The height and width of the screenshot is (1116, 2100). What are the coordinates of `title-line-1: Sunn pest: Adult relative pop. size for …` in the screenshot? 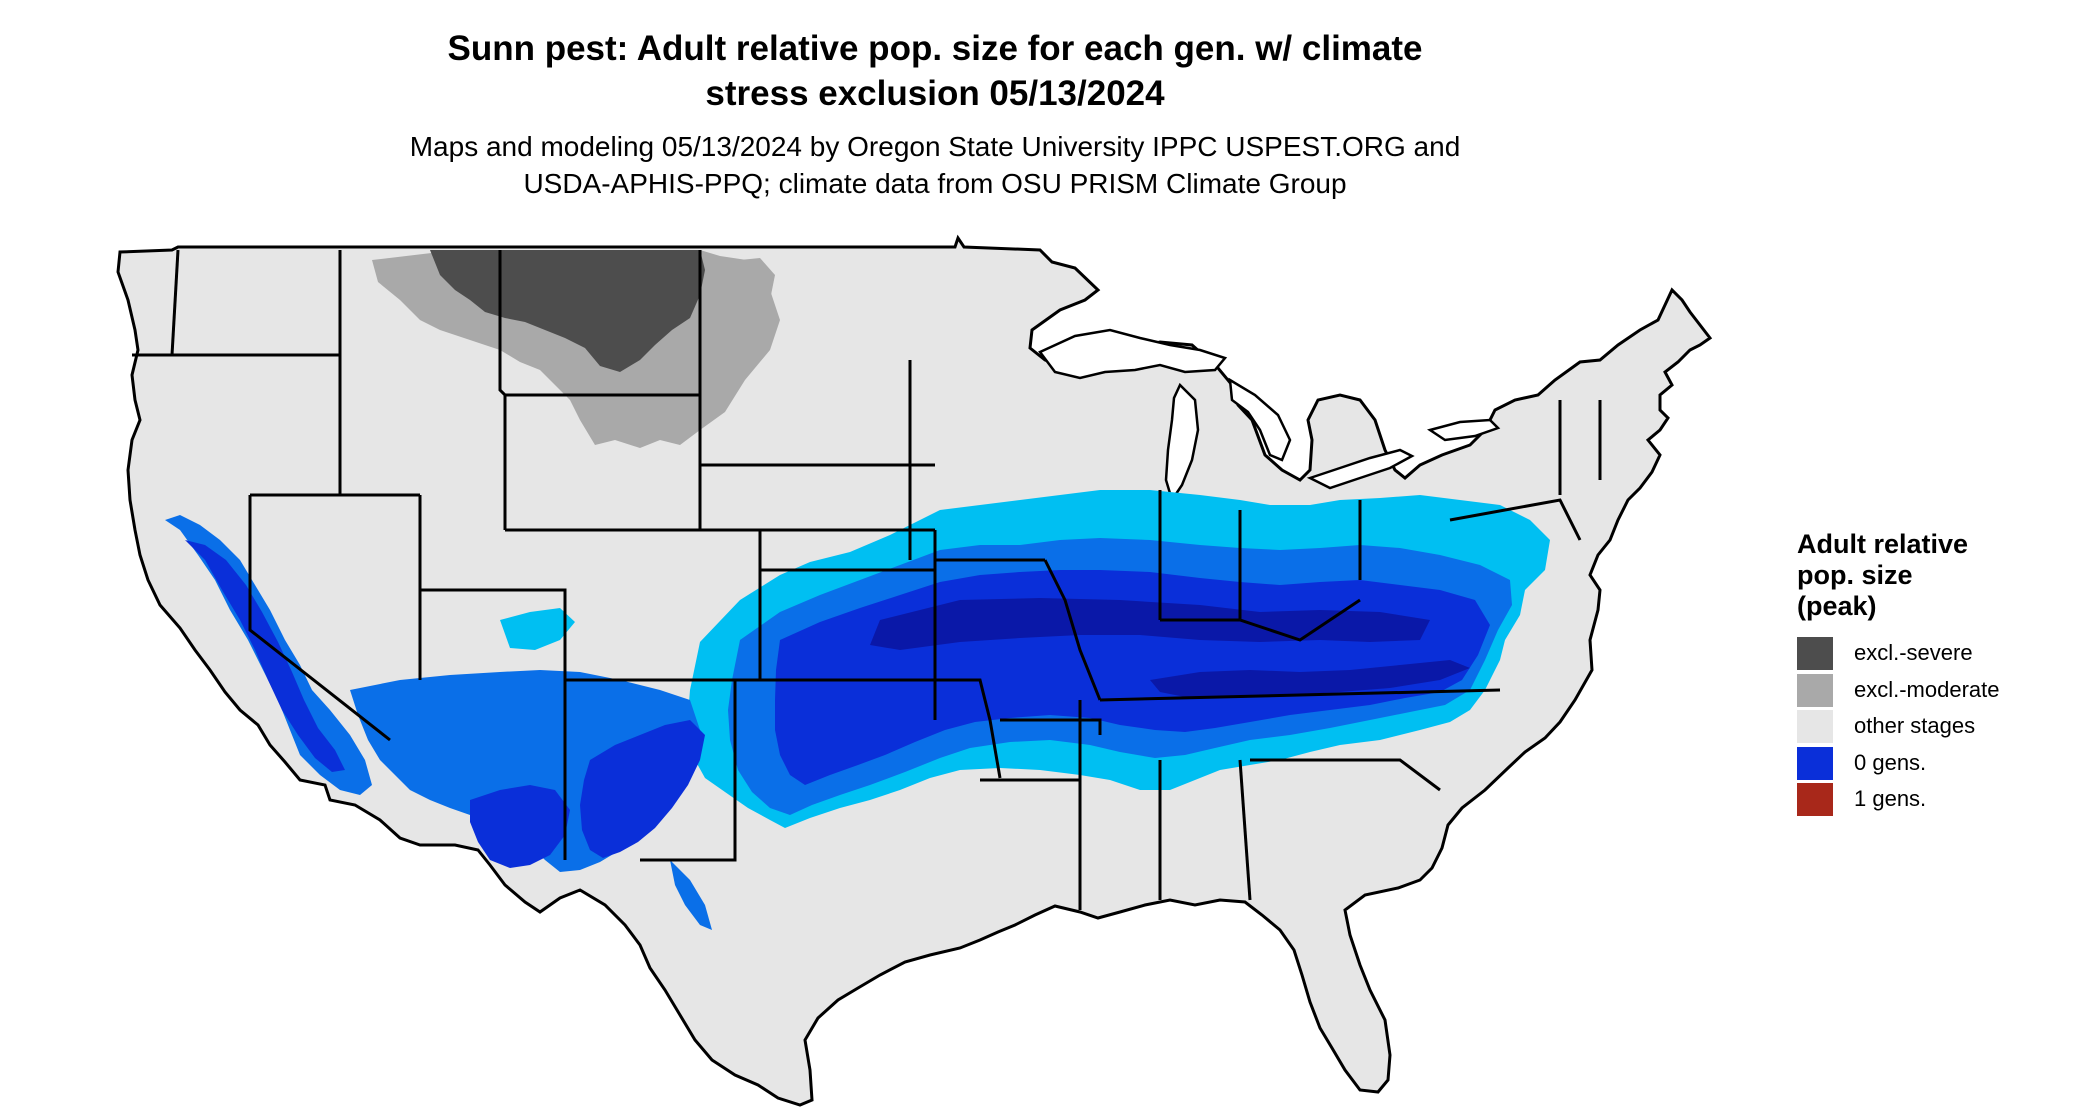 It's located at (935, 48).